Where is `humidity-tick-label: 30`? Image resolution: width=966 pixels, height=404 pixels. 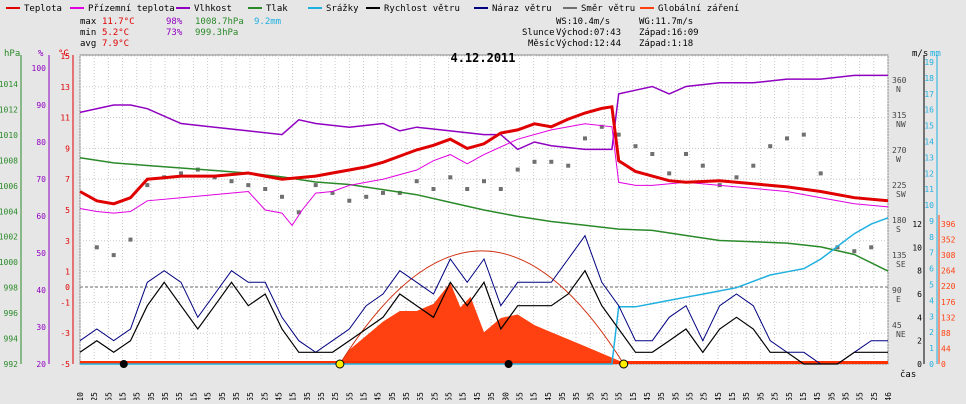 humidity-tick-label: 30 is located at coordinates (41, 327).